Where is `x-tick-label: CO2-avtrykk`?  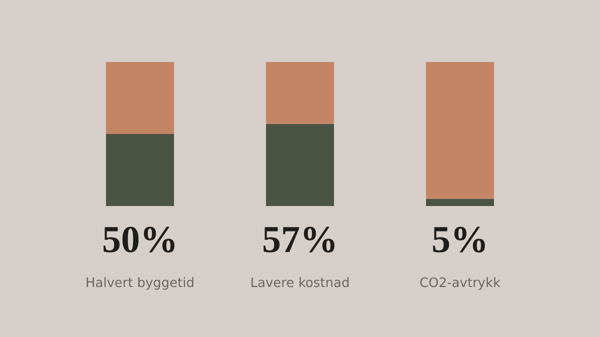 x-tick-label: CO2-avtrykk is located at coordinates (460, 284).